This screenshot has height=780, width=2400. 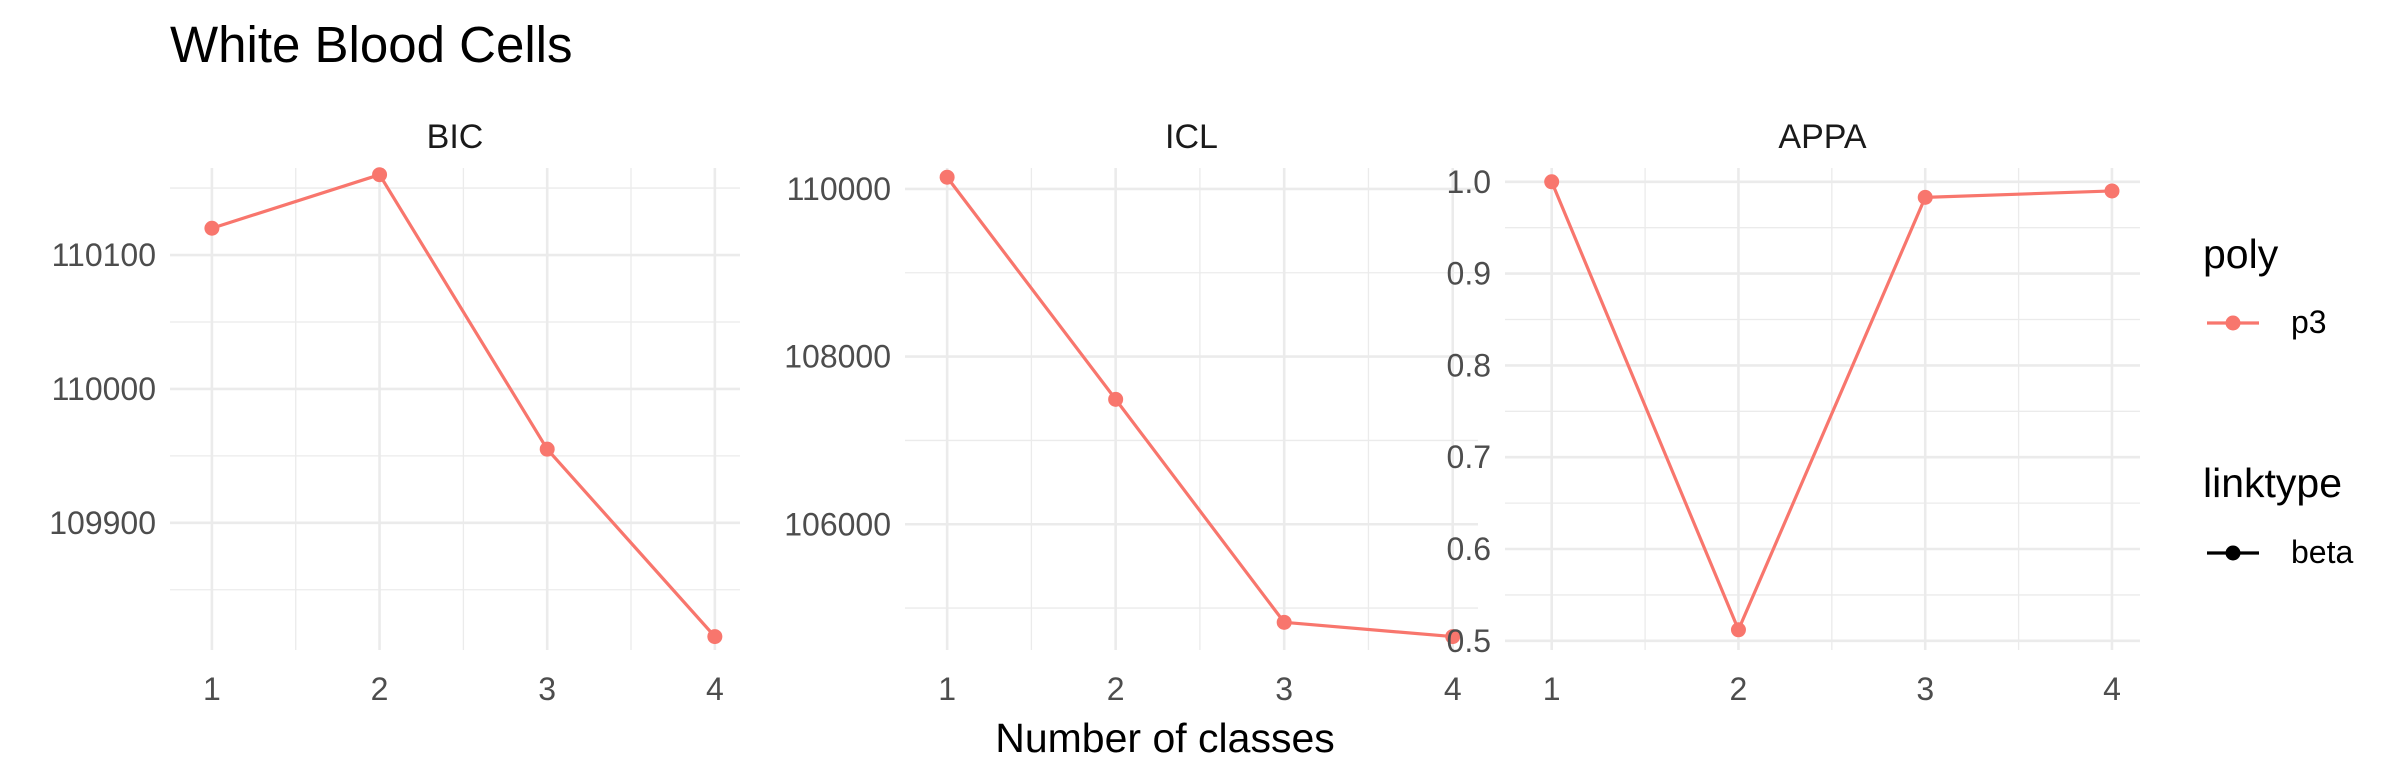 I want to click on y-tick-label: 0.9, so click(x=1469, y=274).